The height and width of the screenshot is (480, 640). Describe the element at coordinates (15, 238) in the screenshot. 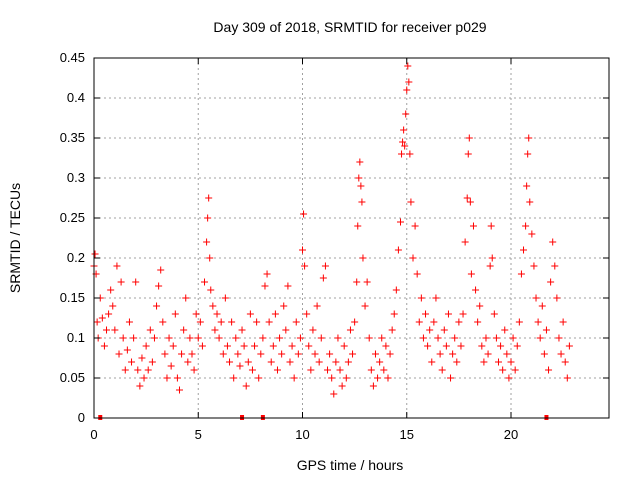

I see `y-axis-title: SRMTID / TECUs` at that location.